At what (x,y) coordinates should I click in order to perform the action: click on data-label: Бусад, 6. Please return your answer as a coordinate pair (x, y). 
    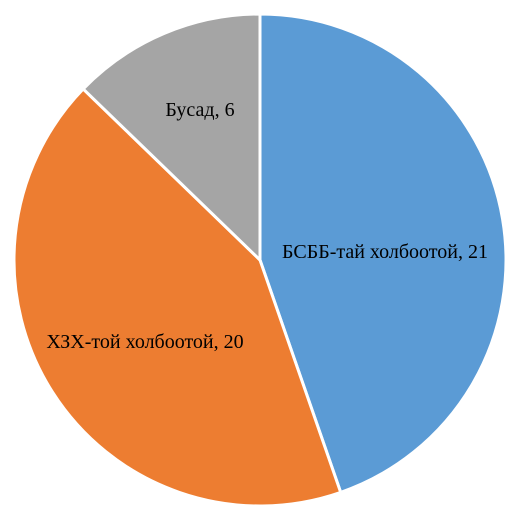
    Looking at the image, I should click on (200, 110).